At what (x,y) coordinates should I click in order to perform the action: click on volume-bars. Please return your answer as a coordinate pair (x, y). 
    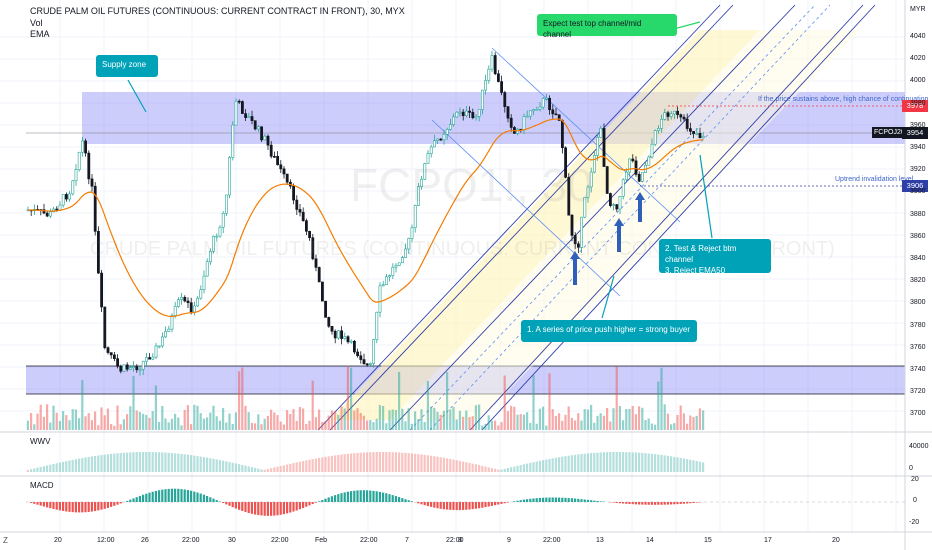
    Looking at the image, I should click on (365, 397).